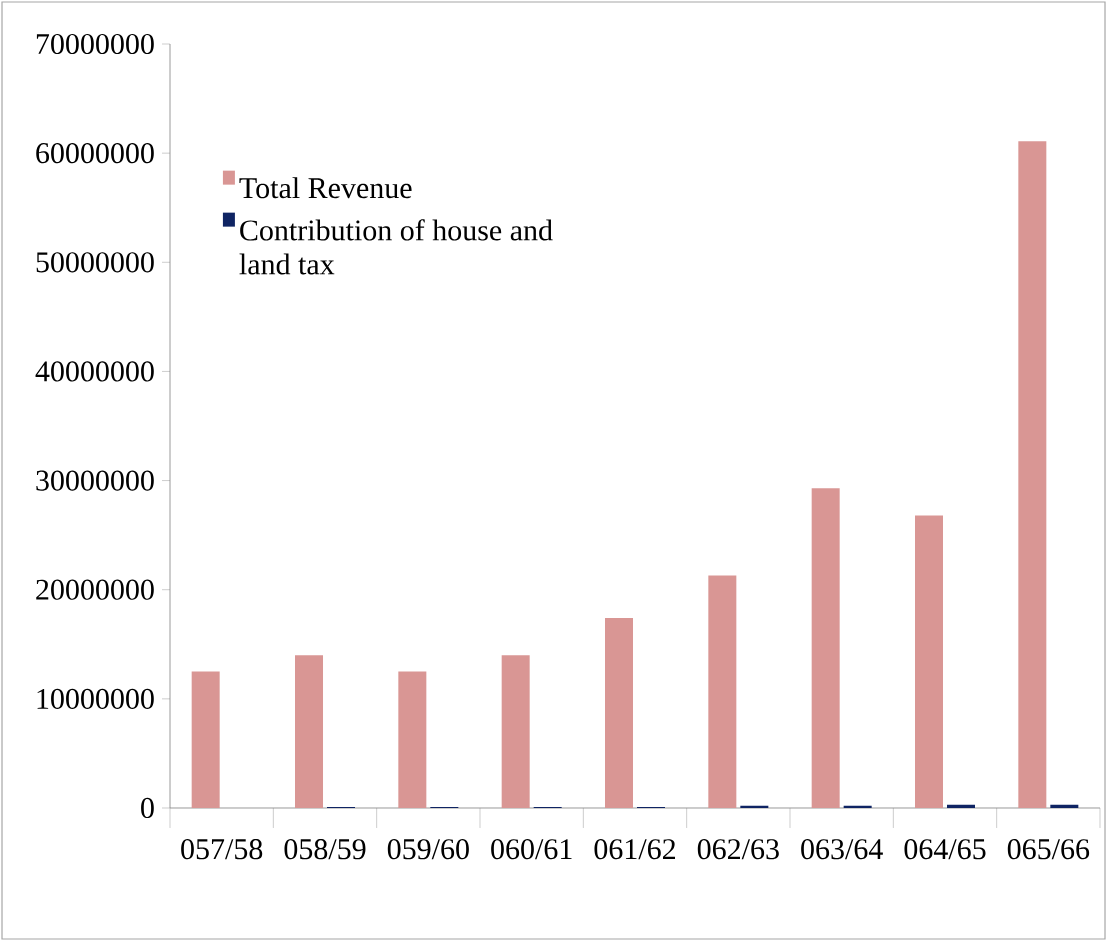 The height and width of the screenshot is (941, 1107). Describe the element at coordinates (95, 589) in the screenshot. I see `y-tick-label: 20000000` at that location.